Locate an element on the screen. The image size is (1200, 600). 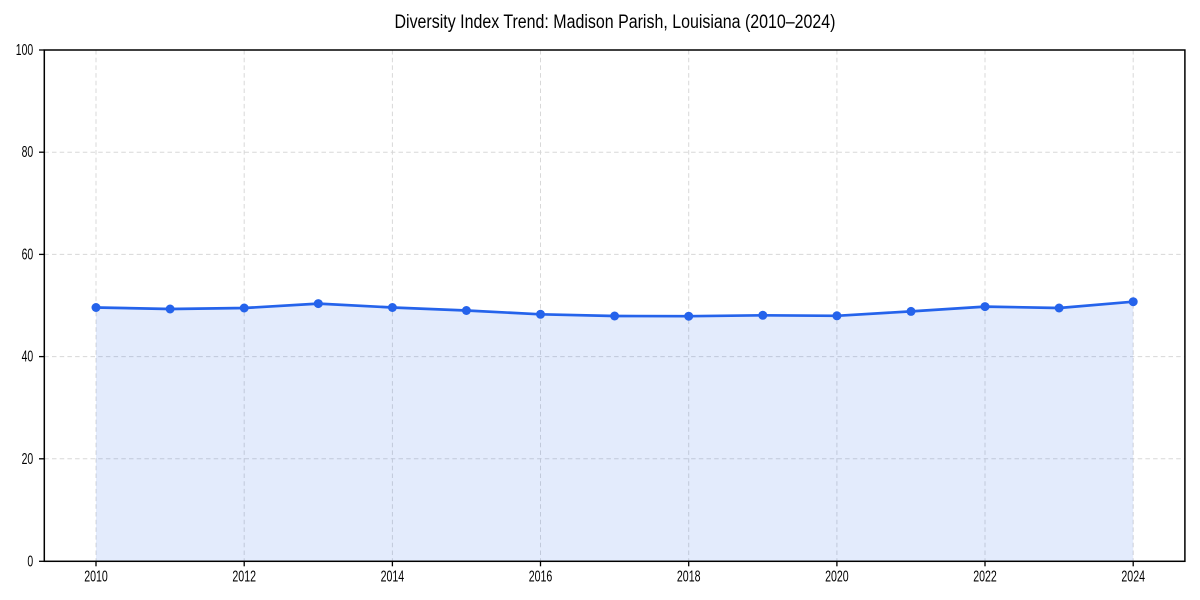
svg-text: 60 is located at coordinates (28, 254).